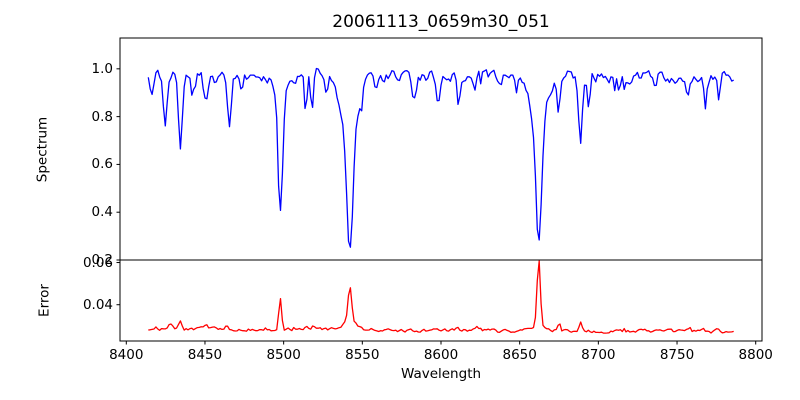 The image size is (800, 400). I want to click on error-ylabel: Error, so click(44, 300).